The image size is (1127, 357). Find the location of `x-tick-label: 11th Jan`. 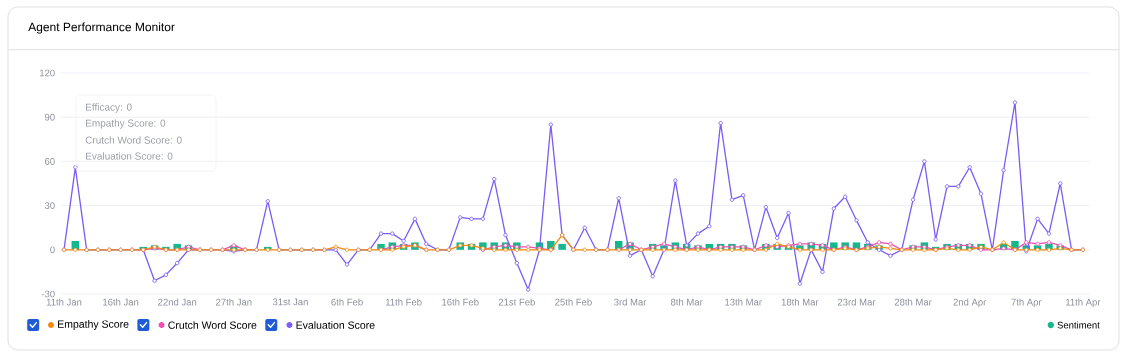

x-tick-label: 11th Jan is located at coordinates (64, 302).